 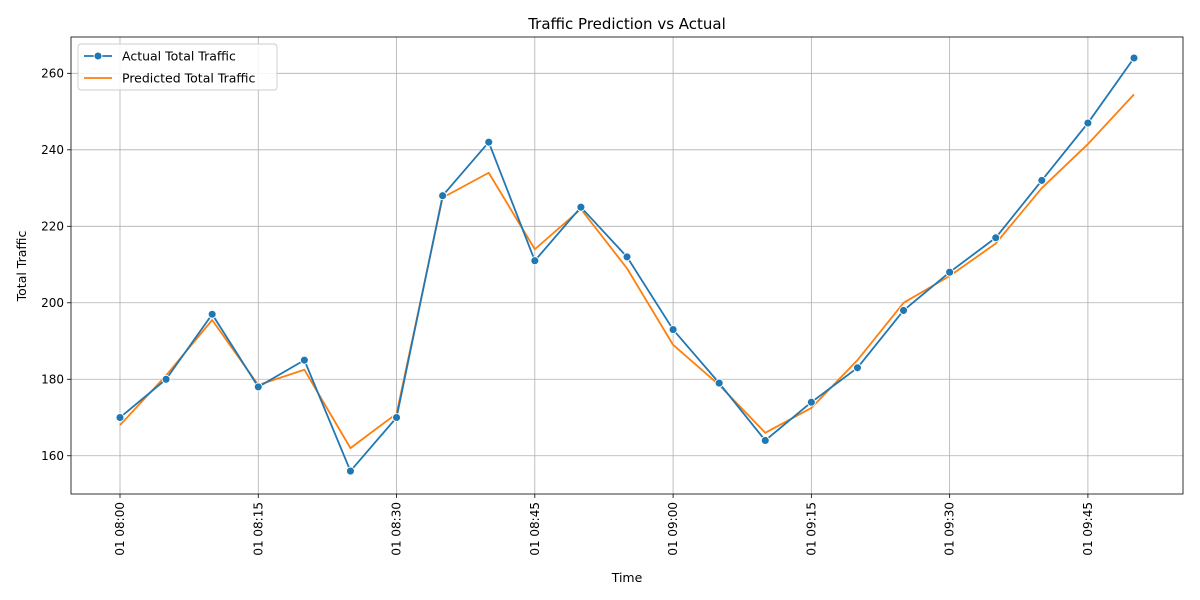 I want to click on legend-label: Actual Total Traffic, so click(x=179, y=56).